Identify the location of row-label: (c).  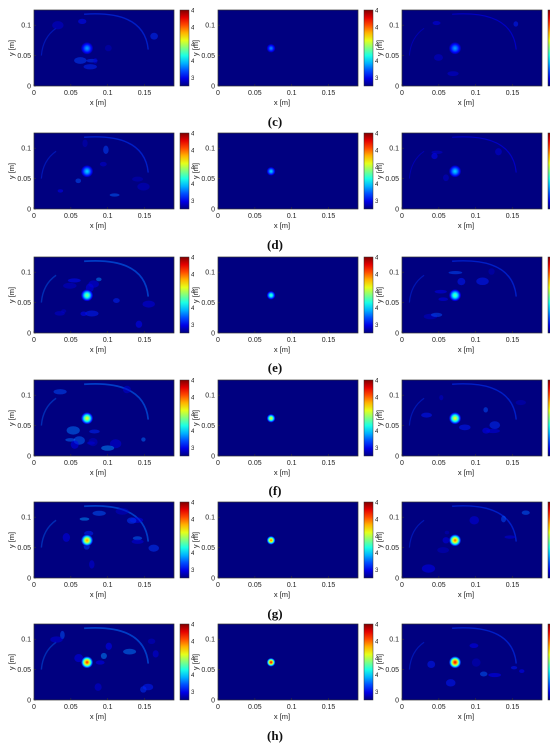
(275, 121).